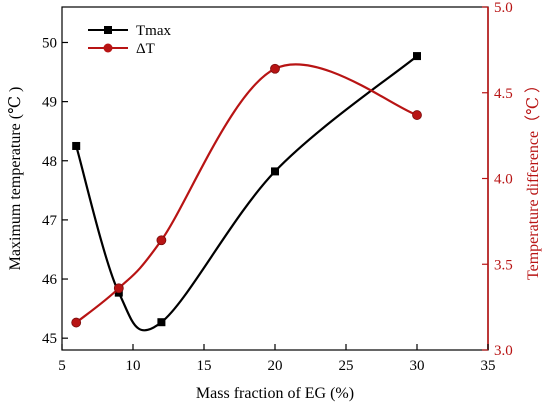 This screenshot has width=550, height=410. Describe the element at coordinates (503, 180) in the screenshot. I see `right-y-tick-label: 4.0` at that location.